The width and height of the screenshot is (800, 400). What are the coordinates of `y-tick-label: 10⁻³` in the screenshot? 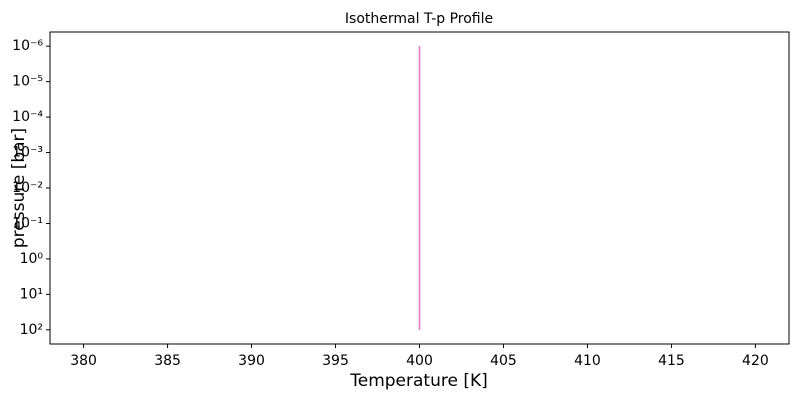 It's located at (27, 153).